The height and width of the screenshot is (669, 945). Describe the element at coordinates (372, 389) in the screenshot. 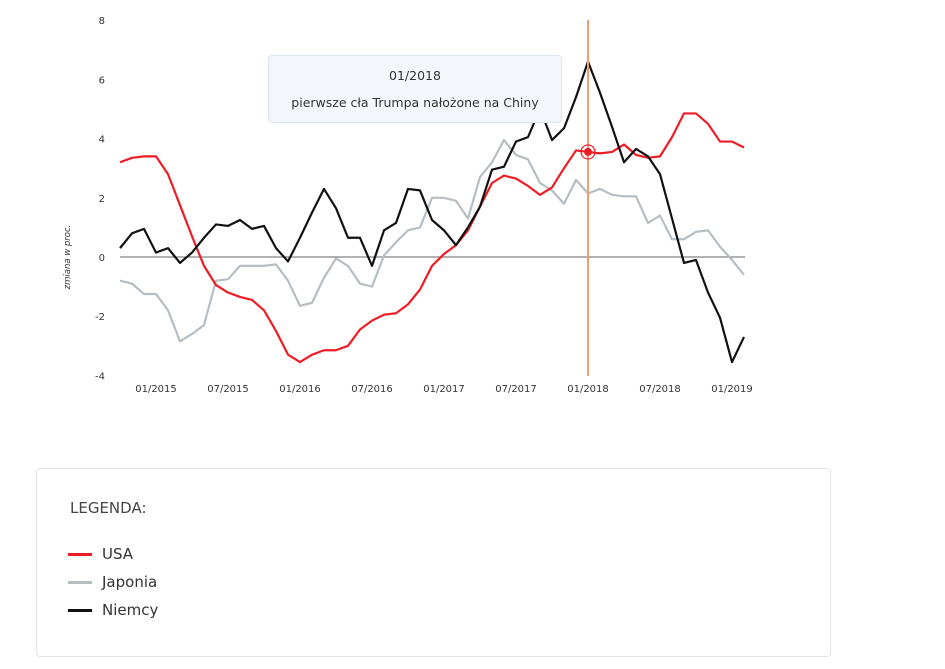

I see `x-tick-label: 07/2016` at that location.